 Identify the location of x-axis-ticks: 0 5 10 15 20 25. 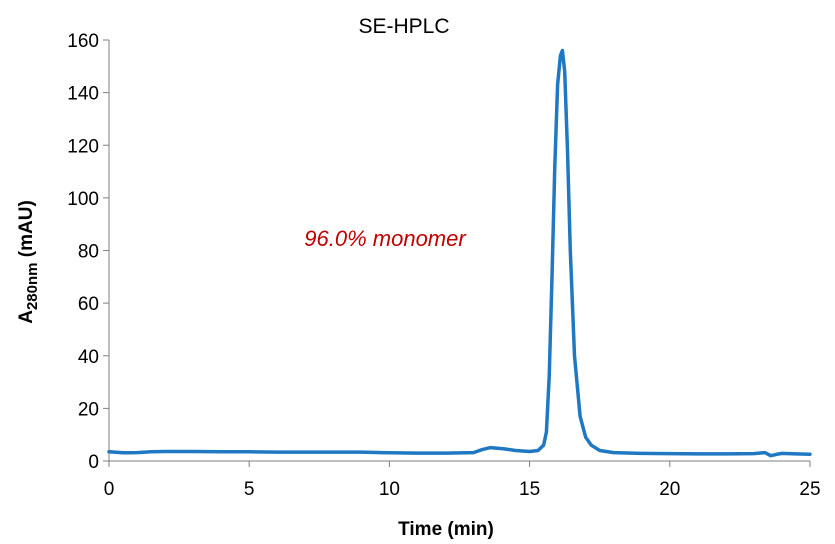
(462, 480).